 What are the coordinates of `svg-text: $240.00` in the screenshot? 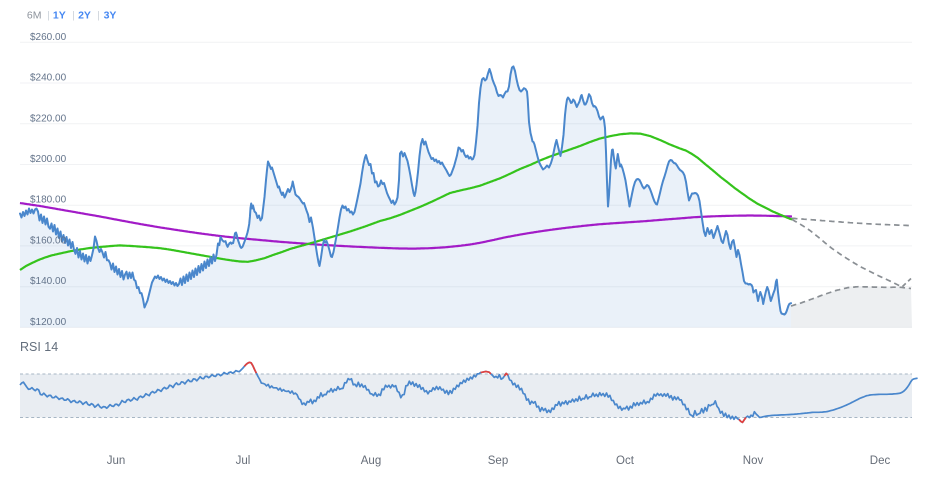 It's located at (48, 78).